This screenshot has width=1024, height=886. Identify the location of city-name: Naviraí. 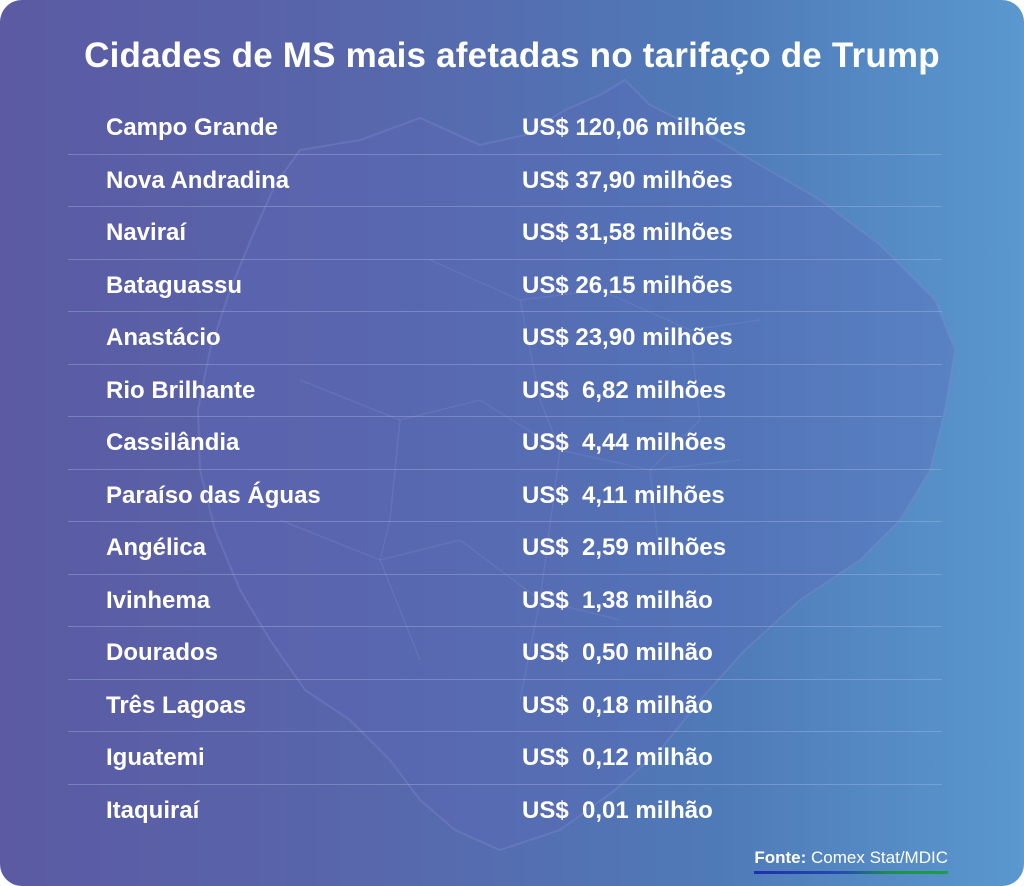
(146, 232).